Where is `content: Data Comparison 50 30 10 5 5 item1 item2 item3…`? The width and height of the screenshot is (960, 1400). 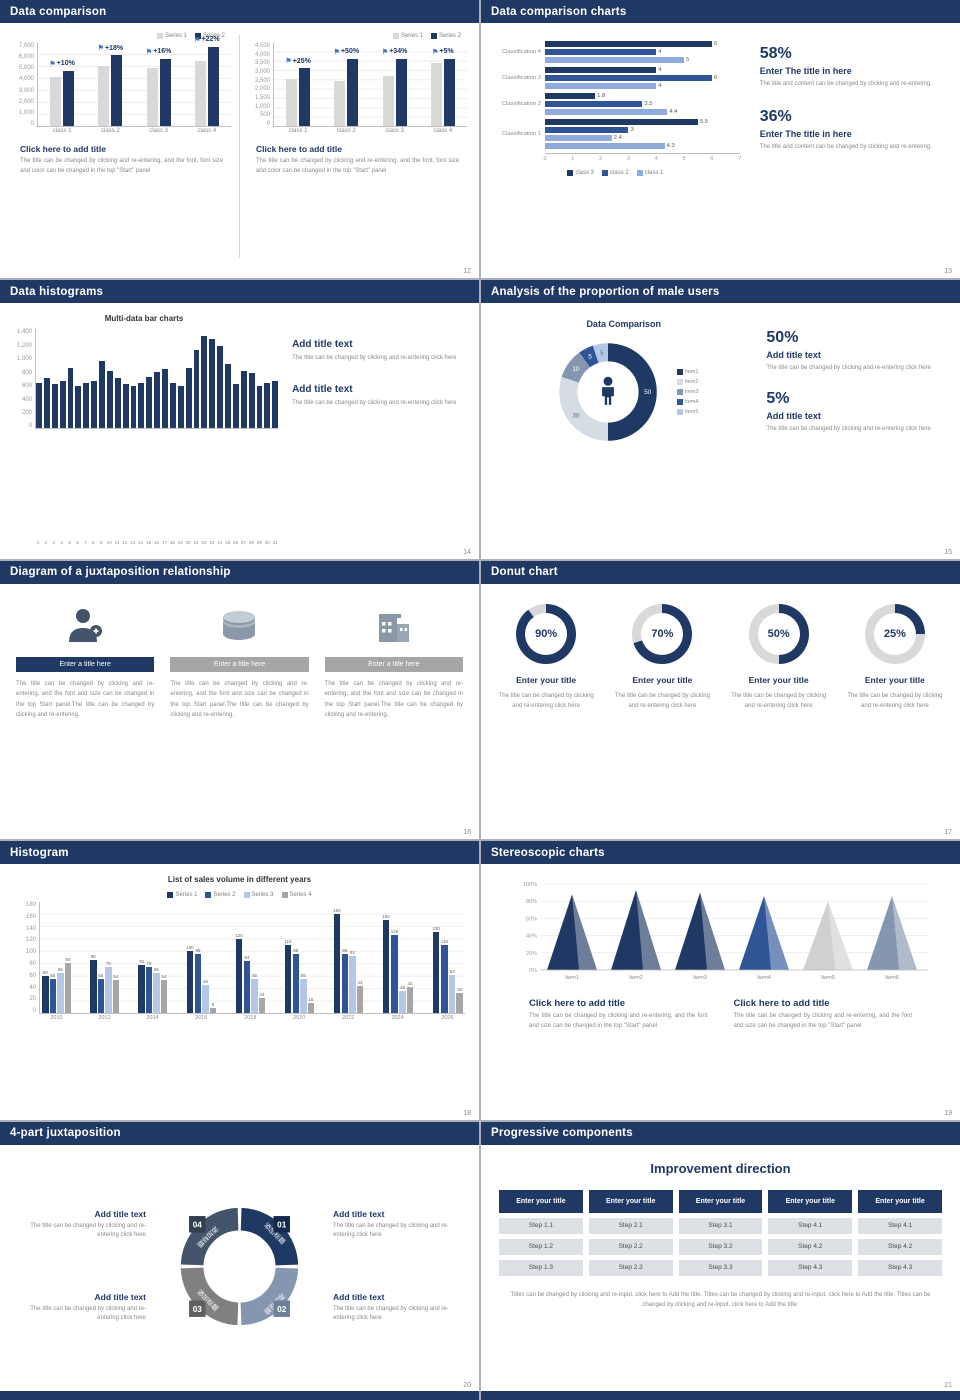
content: Data Comparison 50 30 10 5 5 item1 item2 item3… is located at coordinates (720, 430).